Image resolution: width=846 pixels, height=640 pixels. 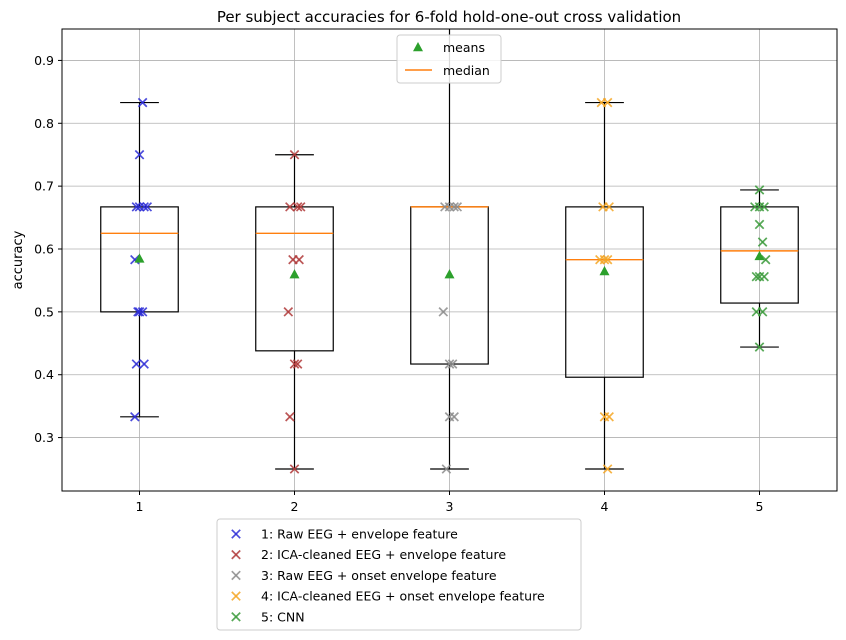 What do you see at coordinates (44, 437) in the screenshot?
I see `y-tick-label: 0.3` at bounding box center [44, 437].